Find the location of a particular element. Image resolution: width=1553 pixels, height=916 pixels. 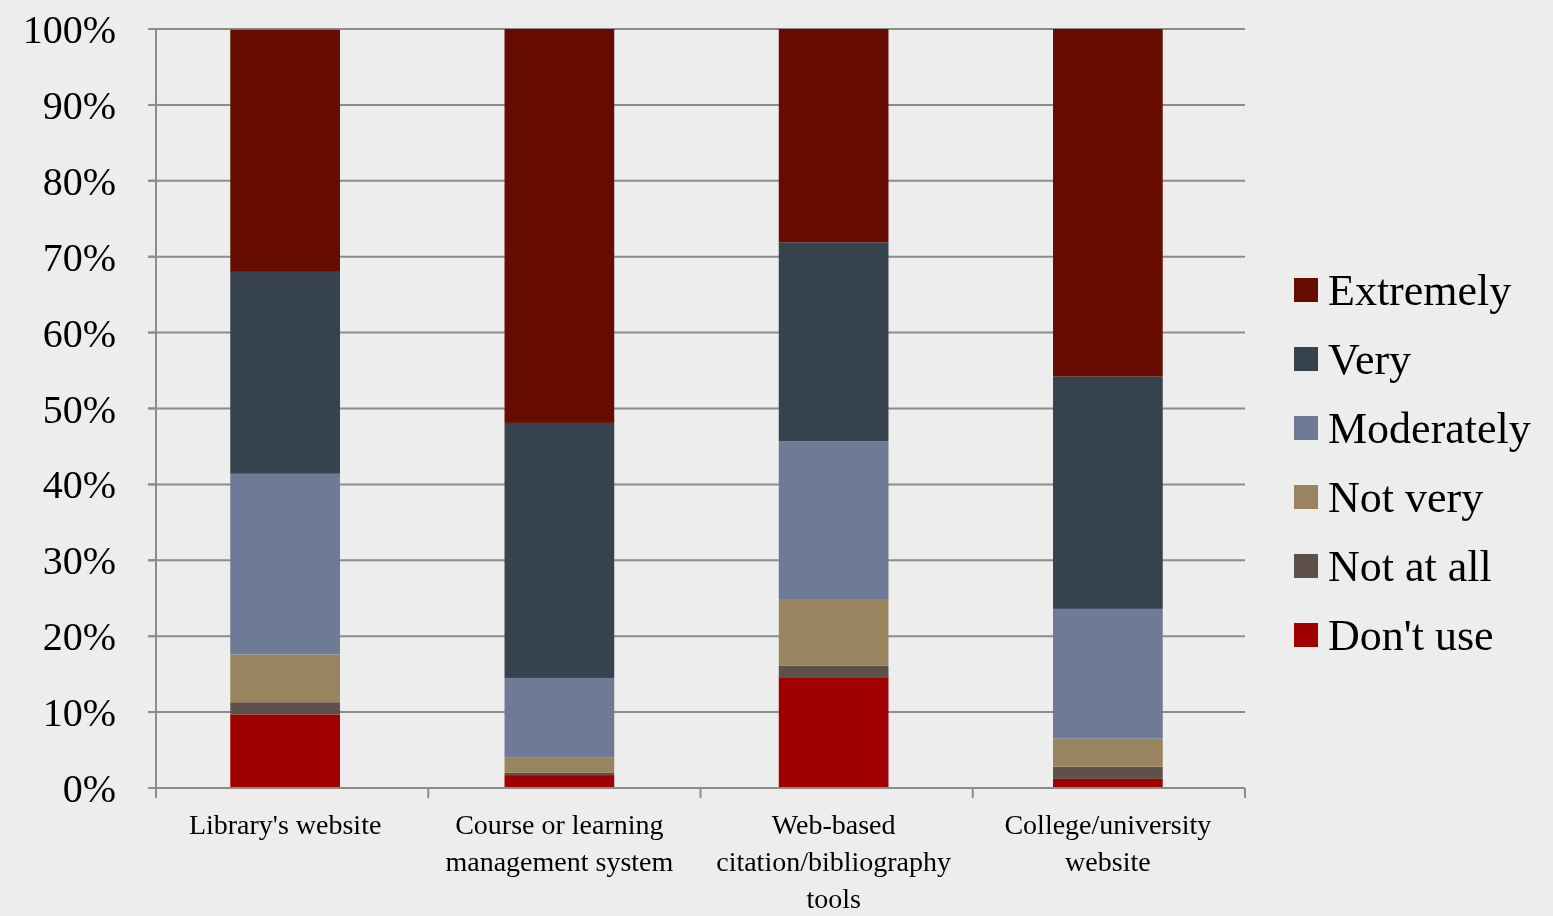

legend-label: Don't use is located at coordinates (1411, 636).